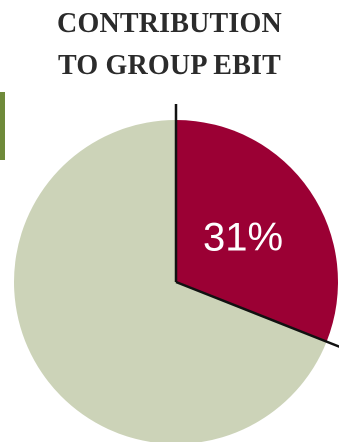 This screenshot has width=339, height=442. I want to click on pie-labels: 31%, so click(243, 237).